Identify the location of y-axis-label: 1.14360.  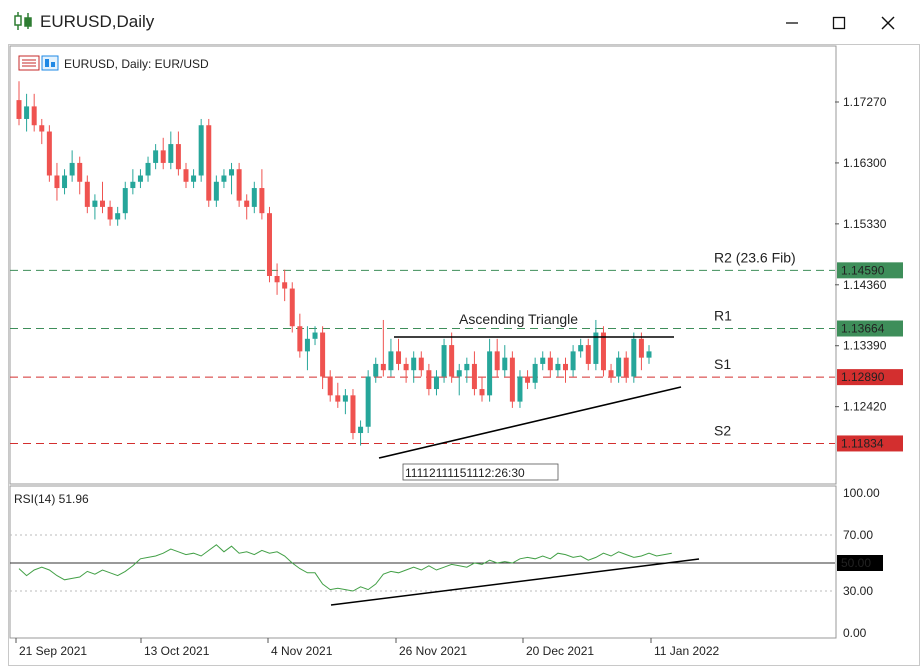
(865, 285).